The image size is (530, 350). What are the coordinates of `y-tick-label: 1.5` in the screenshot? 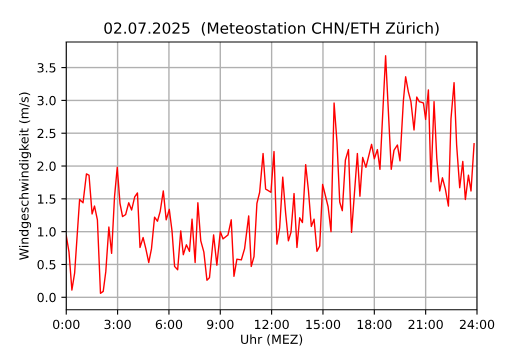 It's located at (47, 199).